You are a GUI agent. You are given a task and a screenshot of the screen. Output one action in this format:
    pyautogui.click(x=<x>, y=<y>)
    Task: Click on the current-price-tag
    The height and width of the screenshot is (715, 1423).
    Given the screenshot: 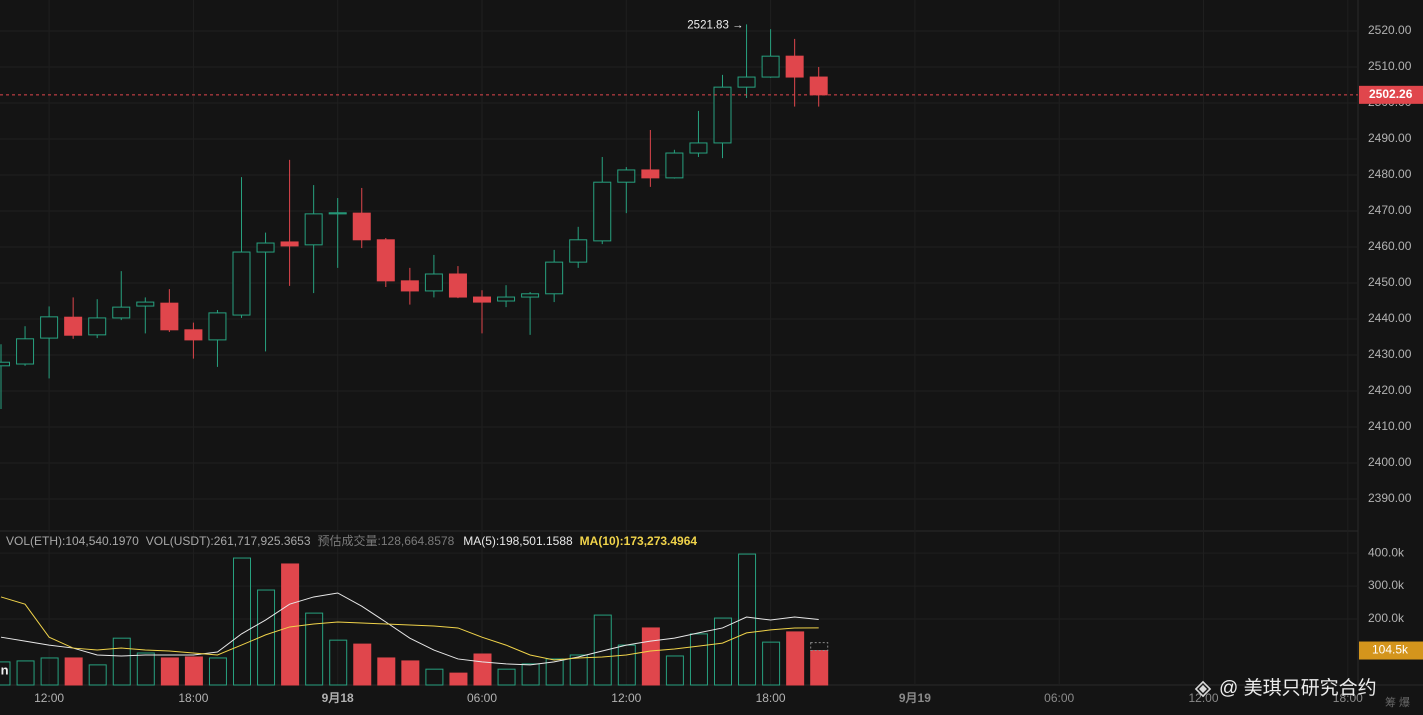 What is the action you would take?
    pyautogui.click(x=1391, y=94)
    